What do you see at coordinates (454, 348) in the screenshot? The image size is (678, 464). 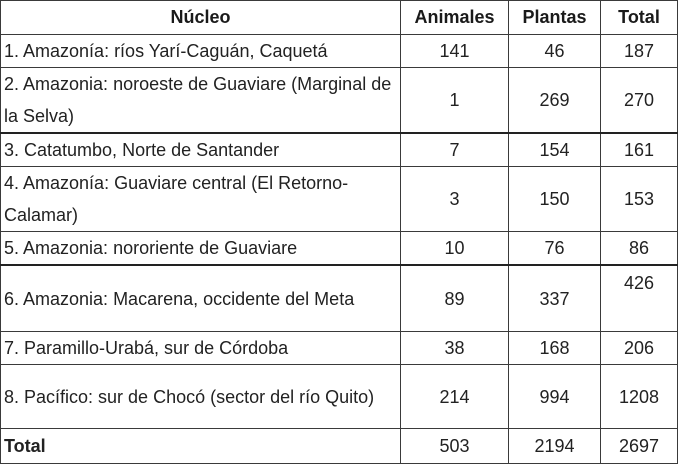 I see `animales-cell: 38` at bounding box center [454, 348].